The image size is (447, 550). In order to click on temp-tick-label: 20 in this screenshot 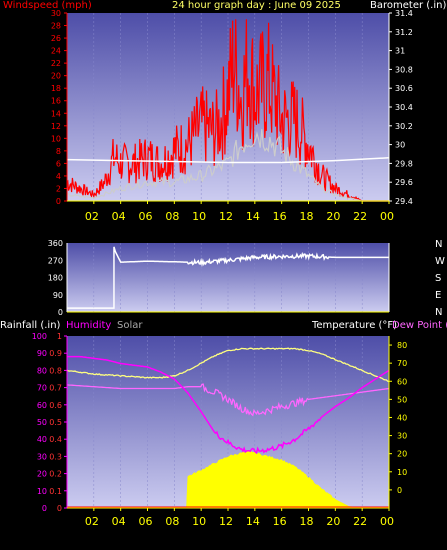, I will do `click(402, 454)`.